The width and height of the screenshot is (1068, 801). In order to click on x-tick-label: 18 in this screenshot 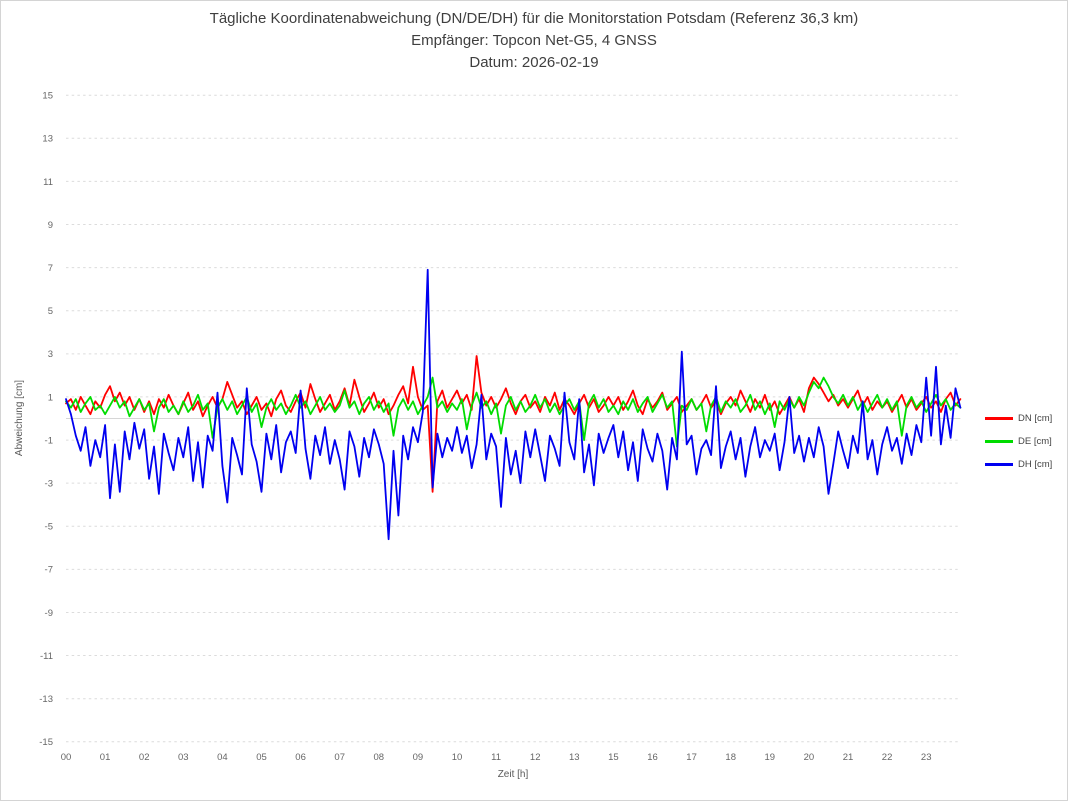, I will do `click(730, 757)`.